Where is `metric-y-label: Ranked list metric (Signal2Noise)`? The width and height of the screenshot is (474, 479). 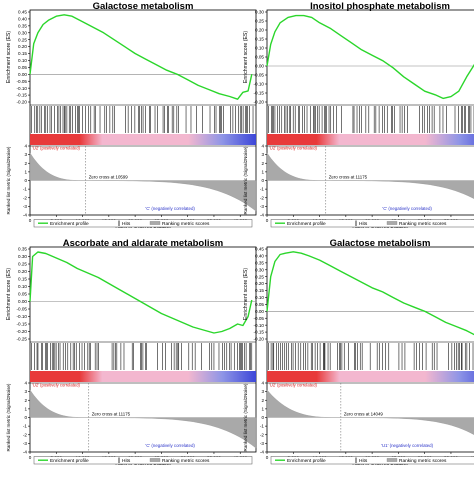 metric-y-label: Ranked list metric (Signal2Noise) is located at coordinates (8, 417).